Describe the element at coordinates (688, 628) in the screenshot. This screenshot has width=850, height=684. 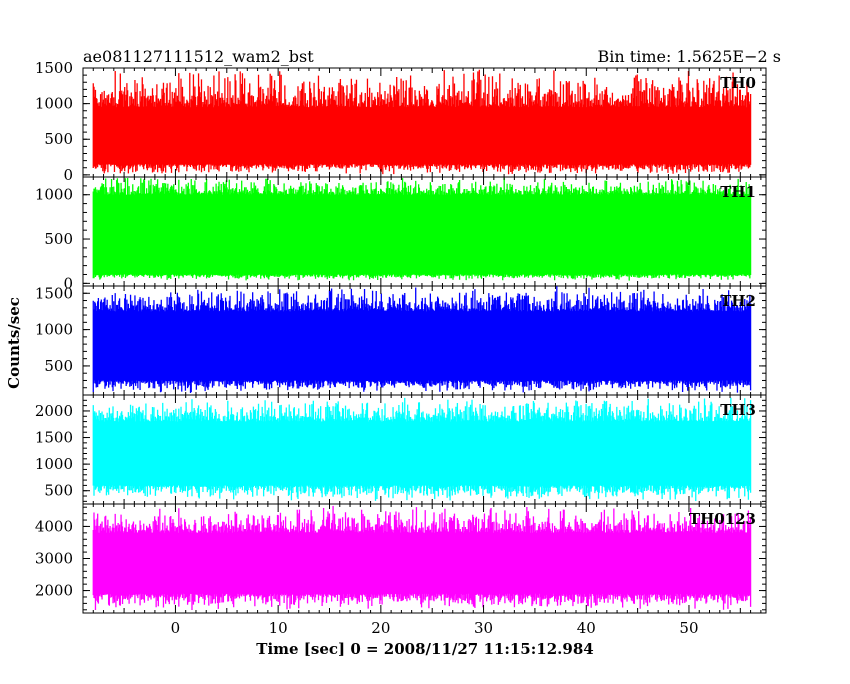
I see `xtick-label-50: 50` at that location.